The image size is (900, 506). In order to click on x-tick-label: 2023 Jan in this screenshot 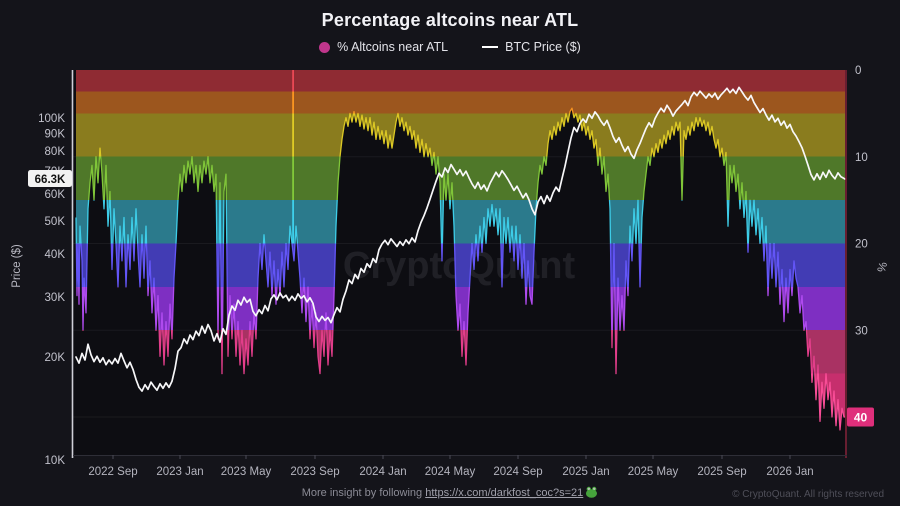, I will do `click(179, 472)`.